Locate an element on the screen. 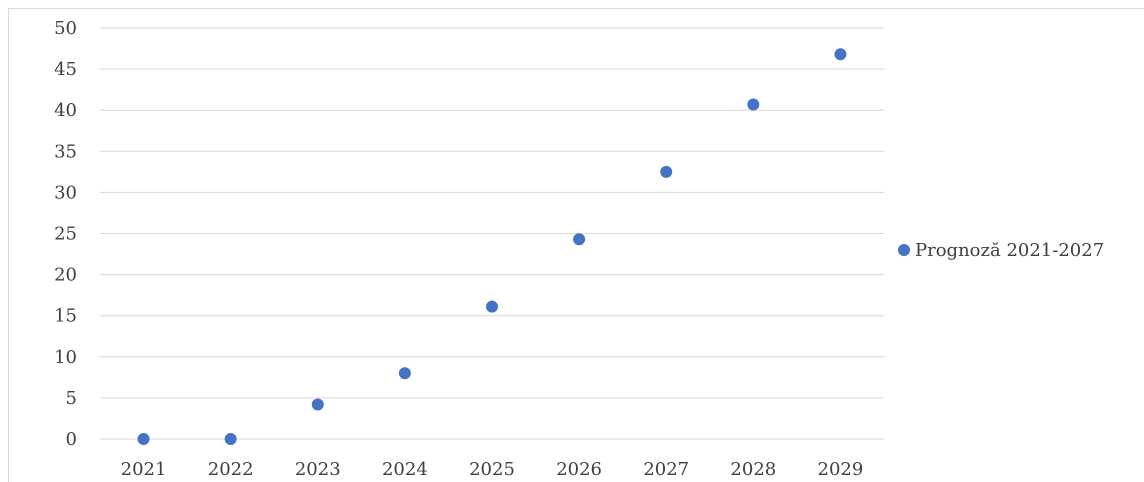  x-tick-label: 2025 is located at coordinates (492, 469).